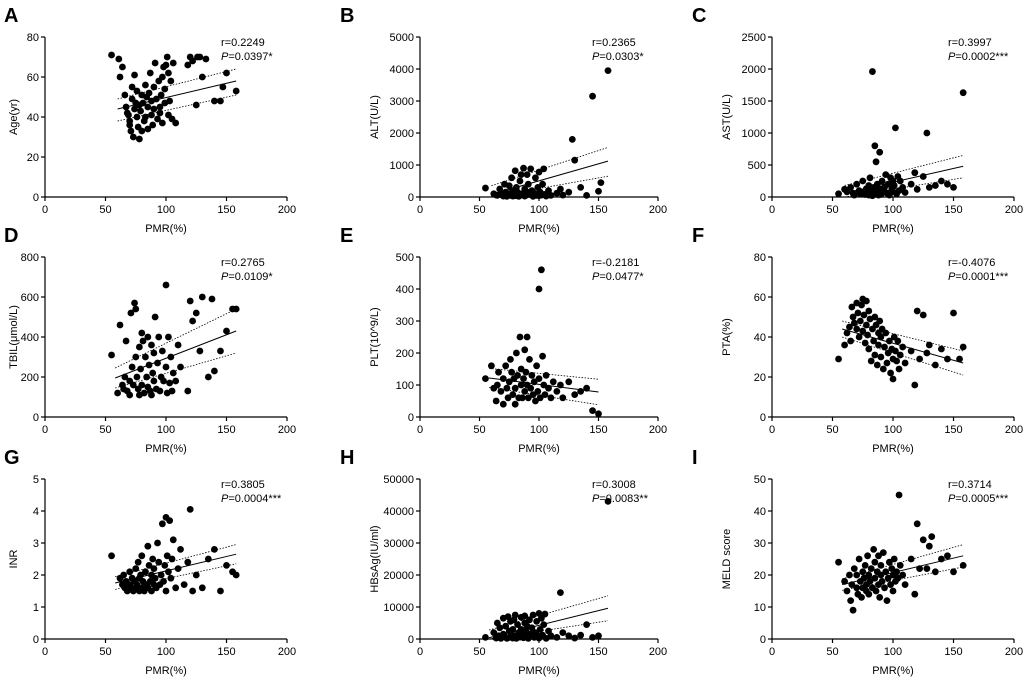 Image resolution: width=1024 pixels, height=682 pixels. What do you see at coordinates (11, 236) in the screenshot?
I see `panel-label: D` at bounding box center [11, 236].